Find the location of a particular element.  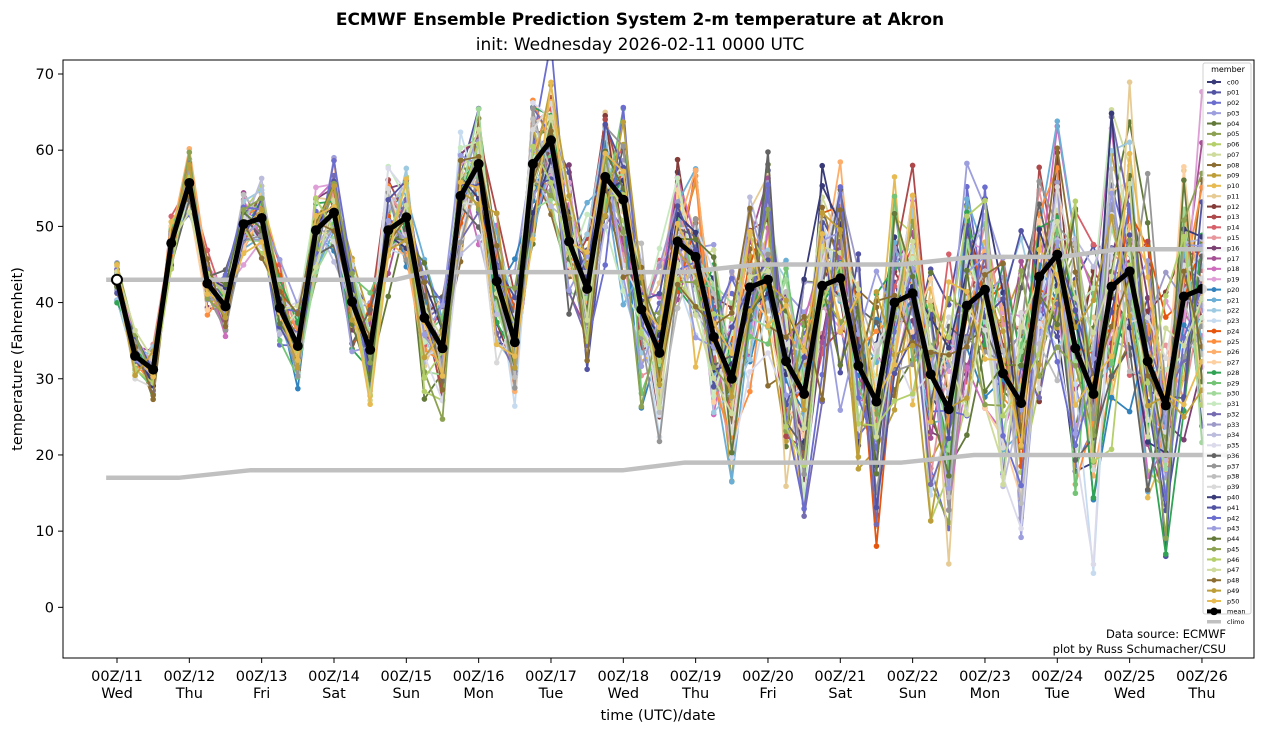

x-tick-label-day: Mon is located at coordinates (478, 694).